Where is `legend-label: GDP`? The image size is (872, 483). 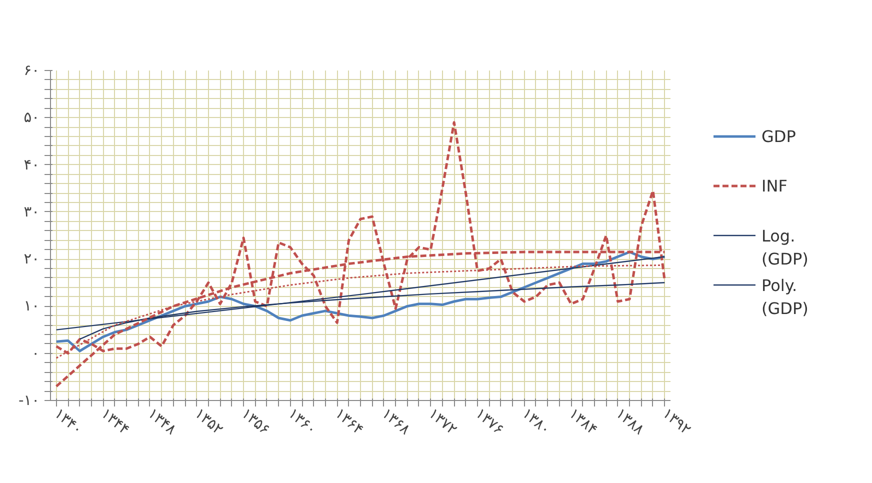
legend-label: GDP is located at coordinates (779, 136).